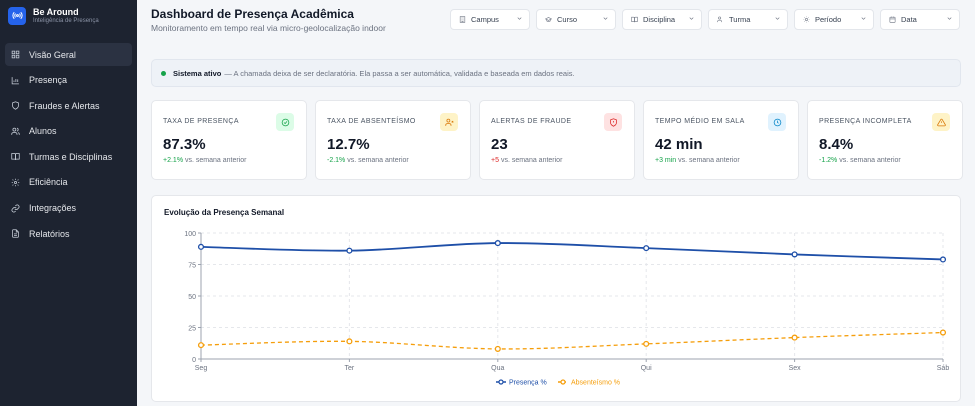 Image resolution: width=975 pixels, height=406 pixels. Describe the element at coordinates (173, 160) in the screenshot. I see `kpi-delta: +2.1%` at that location.